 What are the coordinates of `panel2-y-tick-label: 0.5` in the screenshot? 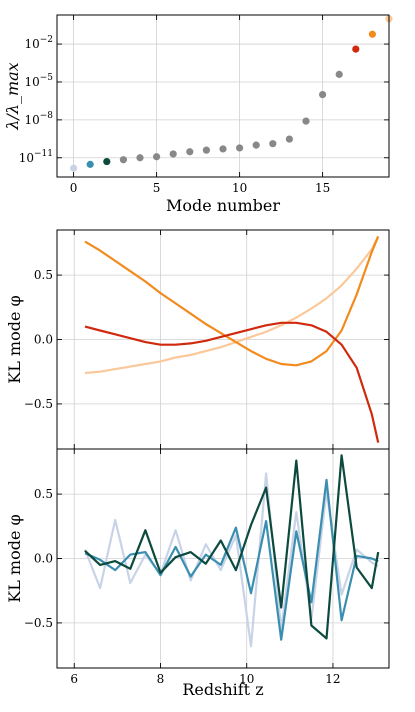 It's located at (43, 275).